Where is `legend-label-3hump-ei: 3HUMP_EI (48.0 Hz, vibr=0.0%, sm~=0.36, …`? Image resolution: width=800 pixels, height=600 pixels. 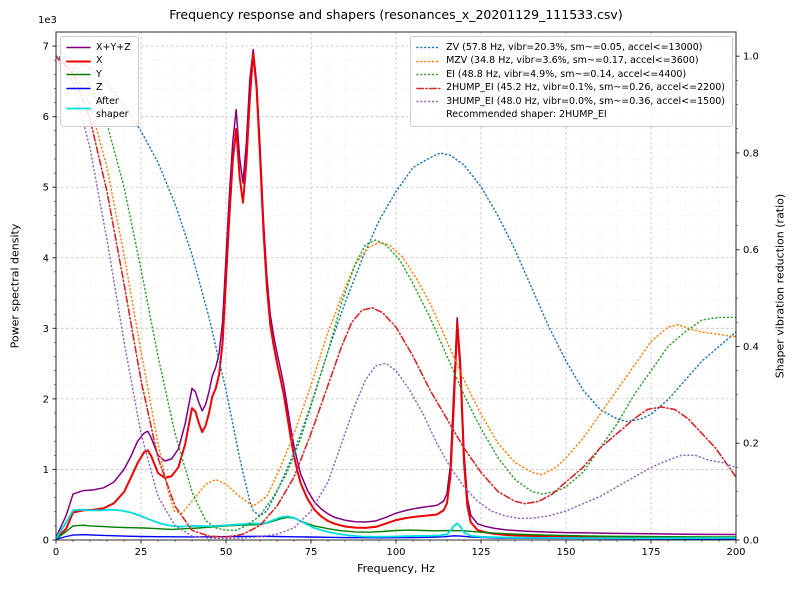
legend-label-3hump-ei: 3HUMP_EI (48.0 Hz, vibr=0.0%, sm~=0.36, … is located at coordinates (585, 101).